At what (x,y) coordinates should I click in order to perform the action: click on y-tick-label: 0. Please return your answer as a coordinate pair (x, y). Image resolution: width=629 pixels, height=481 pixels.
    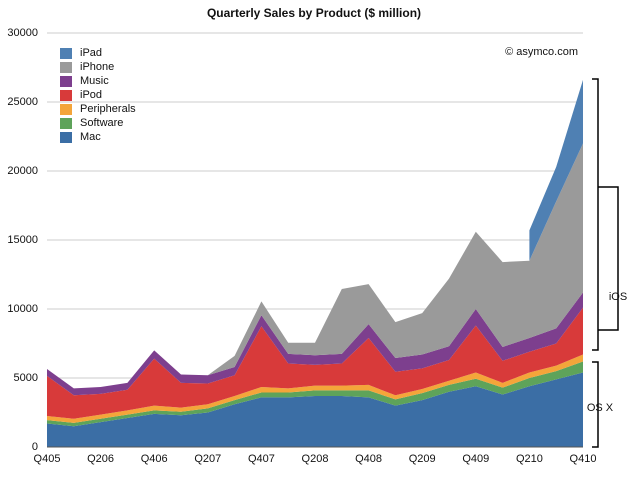
    Looking at the image, I should click on (35, 447).